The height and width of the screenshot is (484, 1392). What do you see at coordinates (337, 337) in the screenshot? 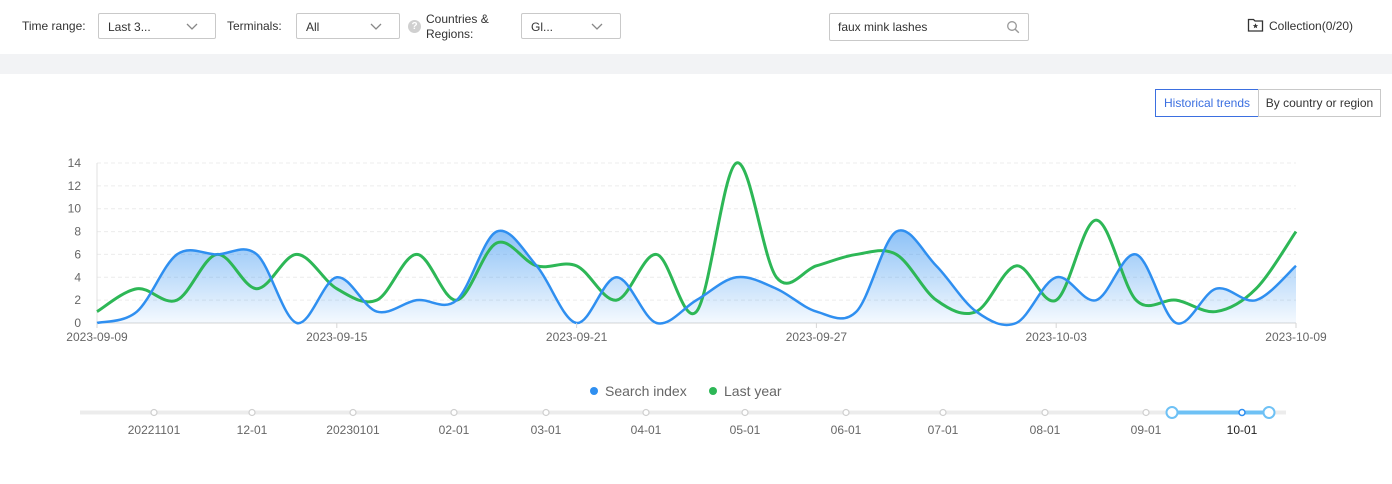
I see `x-tick-label: 2023-09-15` at bounding box center [337, 337].